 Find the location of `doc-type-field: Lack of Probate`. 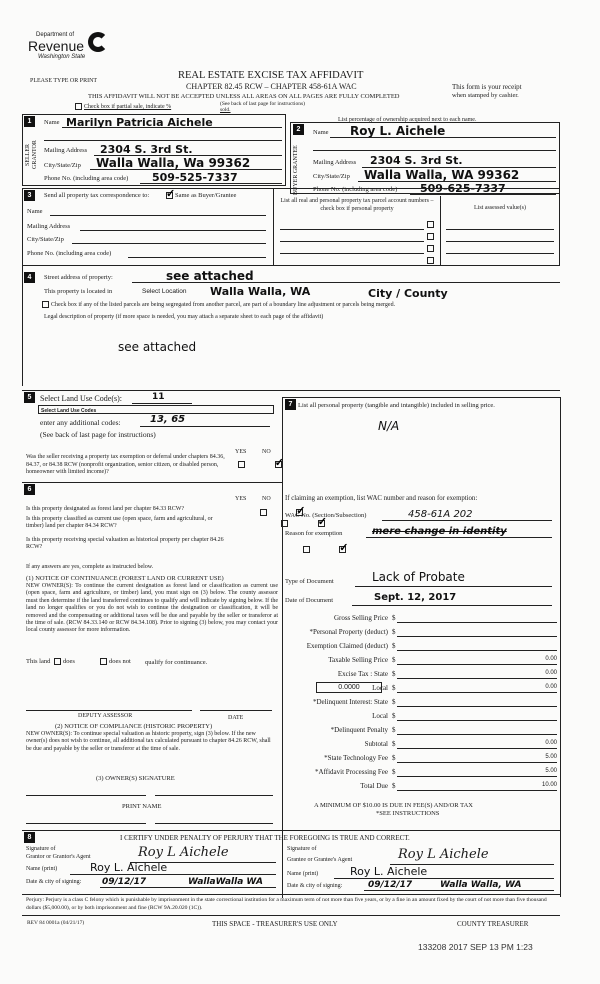

doc-type-field: Lack of Probate is located at coordinates (418, 577).